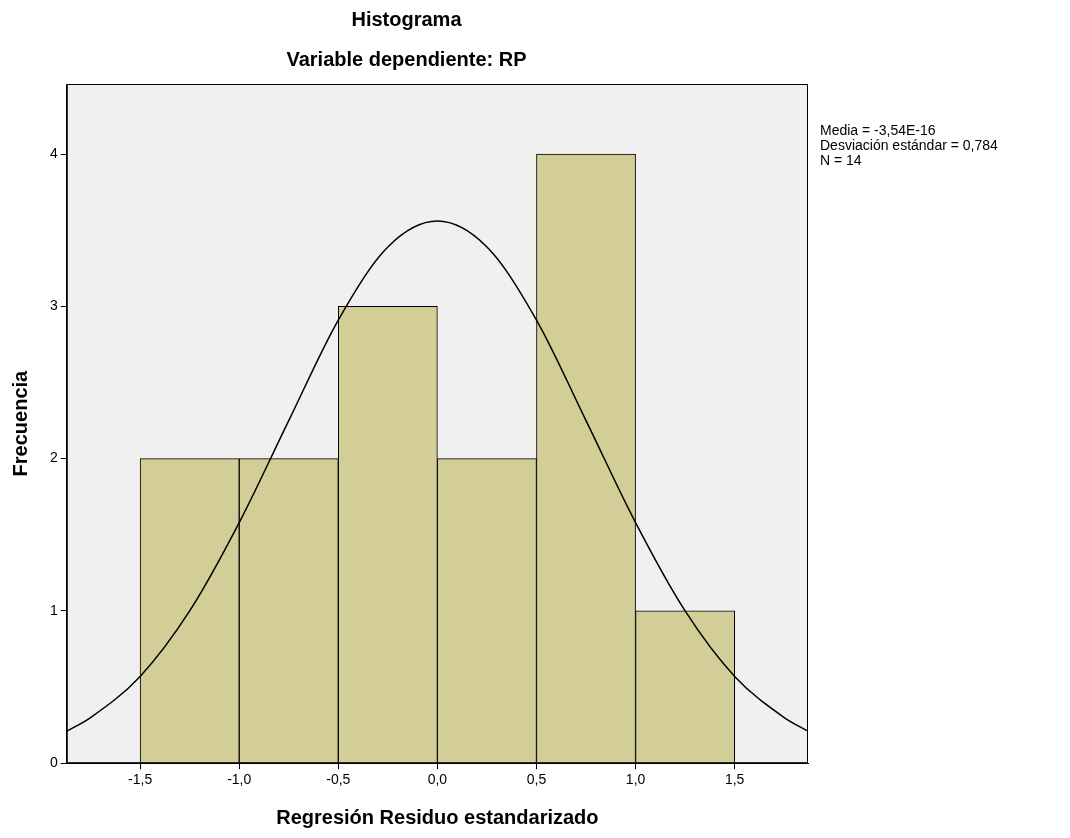 The image size is (1070, 838). I want to click on x-tick-label: -1,0, so click(239, 779).